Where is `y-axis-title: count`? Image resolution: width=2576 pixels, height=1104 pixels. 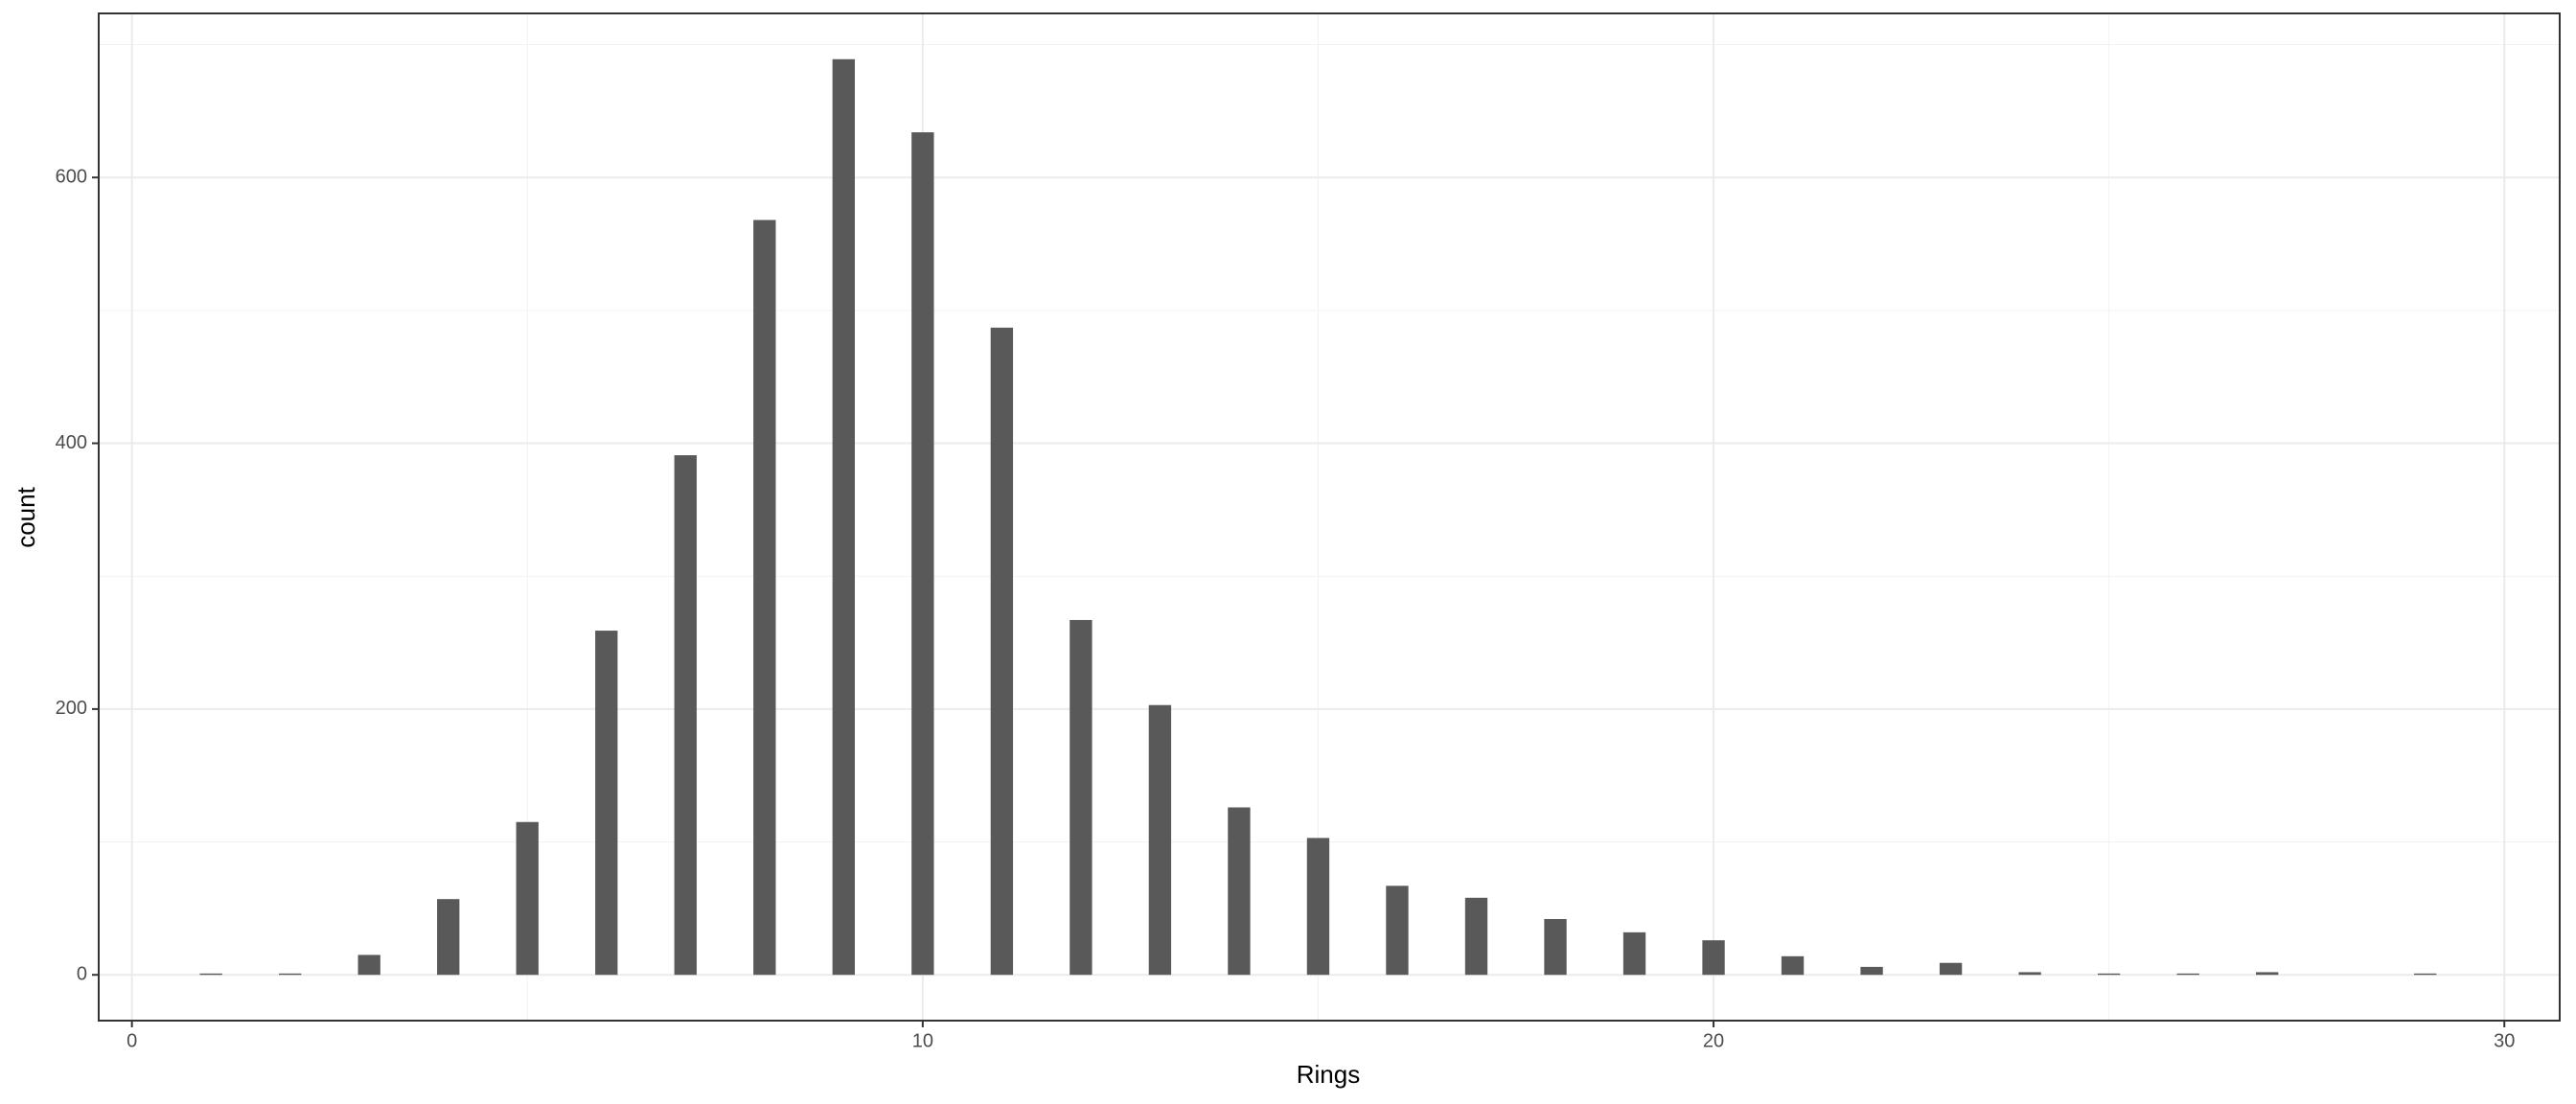 y-axis-title: count is located at coordinates (26, 516).